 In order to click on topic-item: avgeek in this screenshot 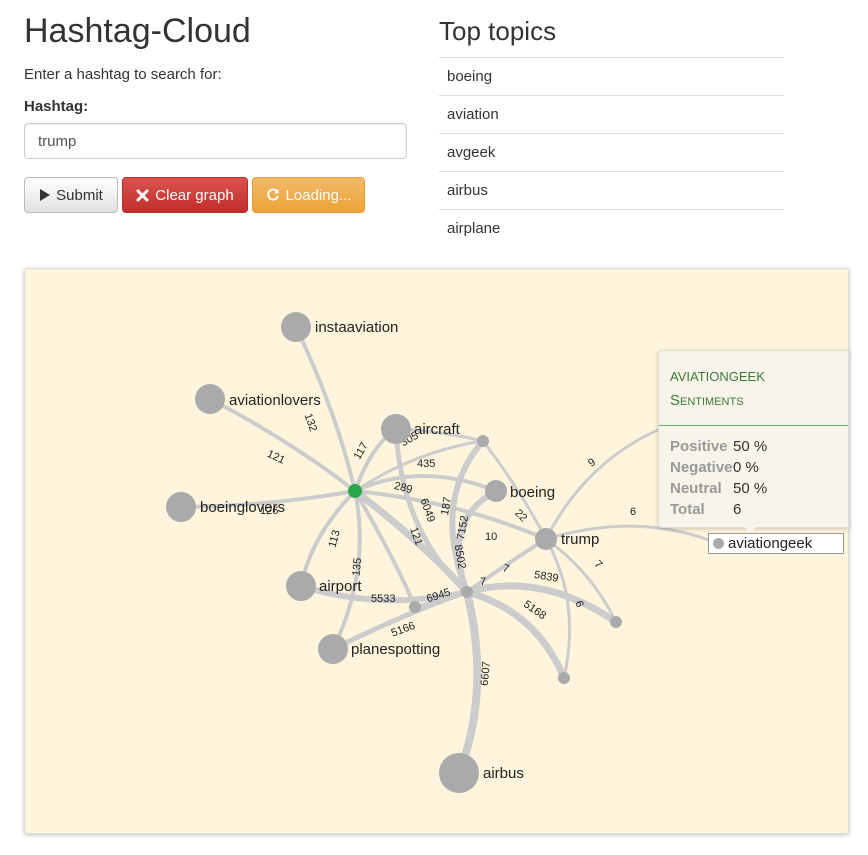, I will do `click(611, 152)`.